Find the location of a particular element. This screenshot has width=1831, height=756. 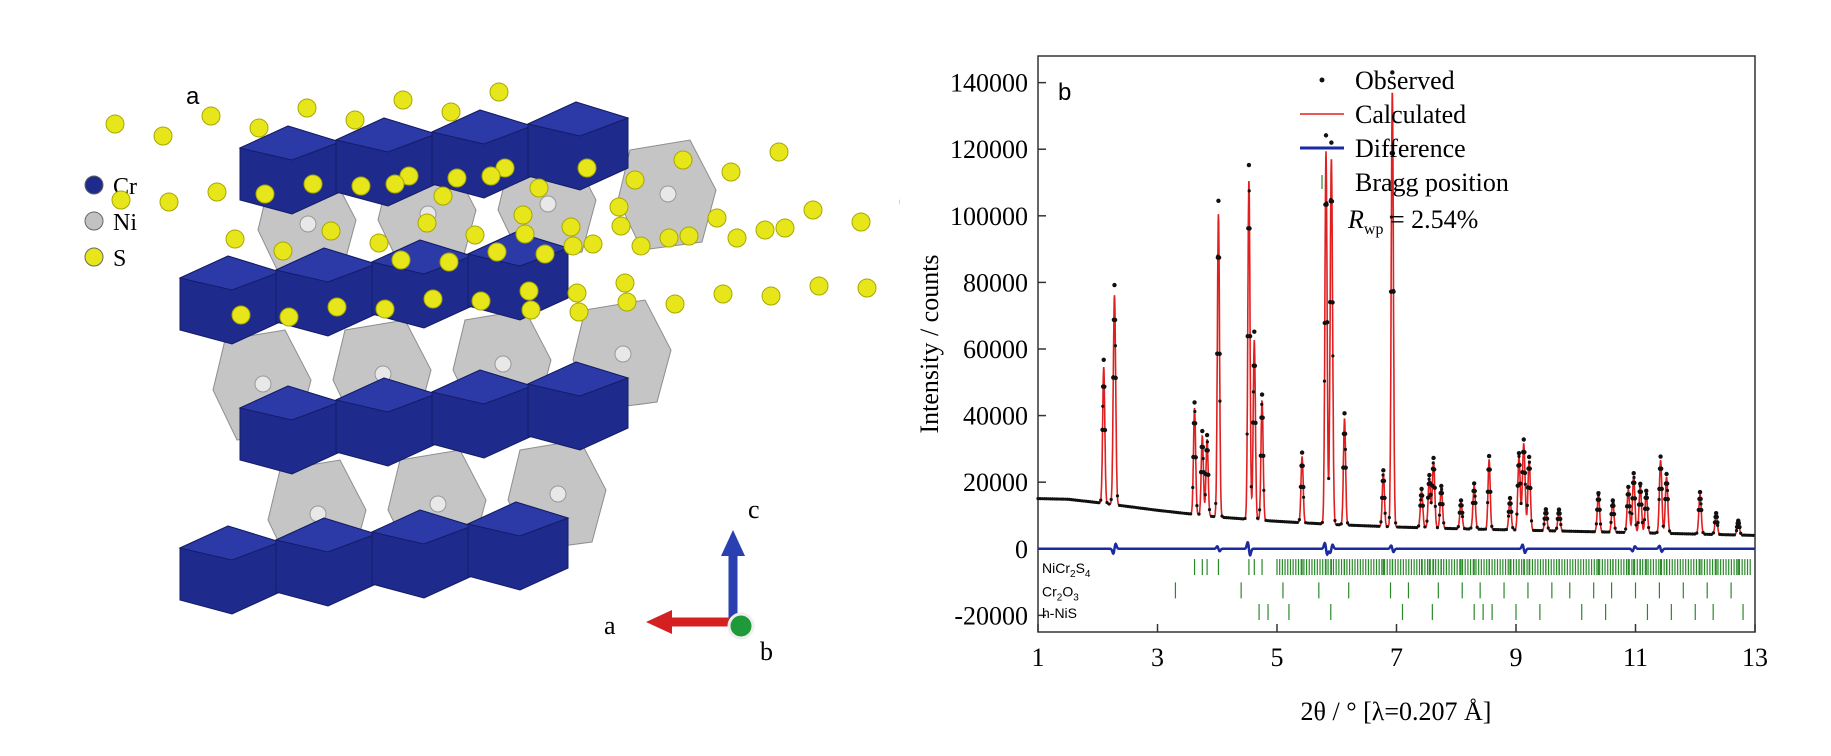

bragg-phase-label: NiCr2S4 is located at coordinates (1066, 570).